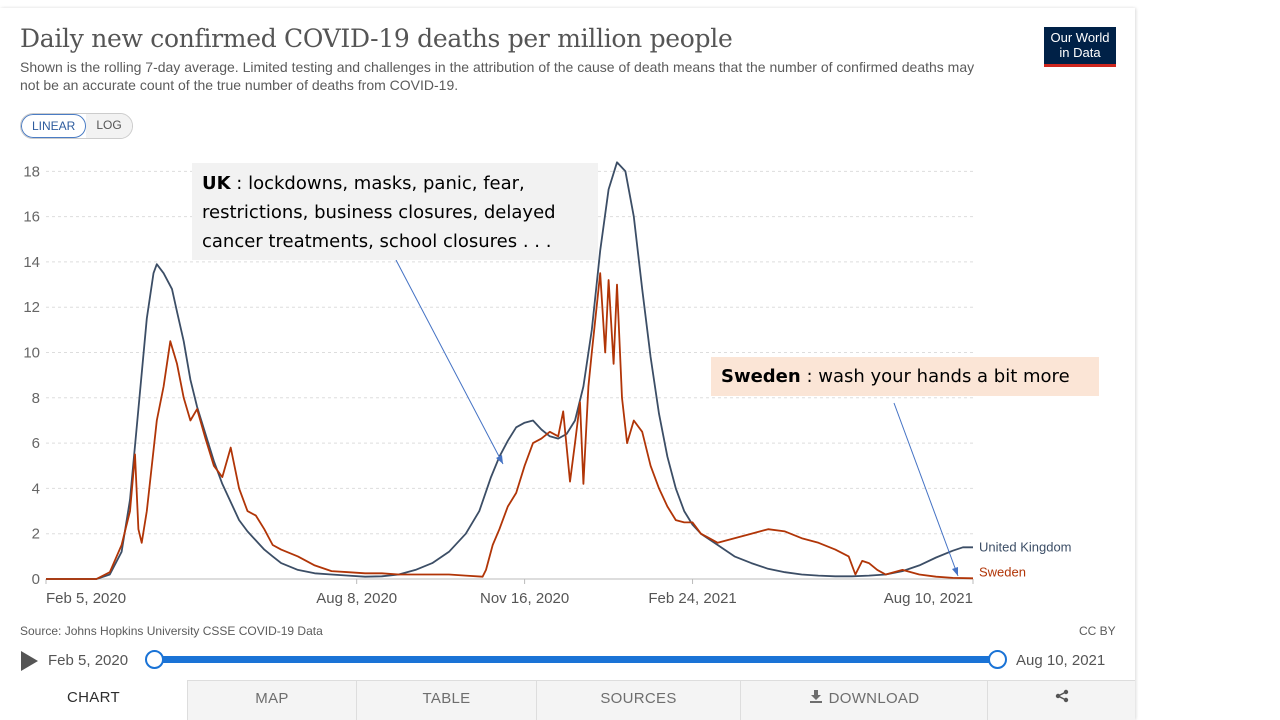  I want to click on timeline-end-label: Aug 10, 2021, so click(1061, 660).